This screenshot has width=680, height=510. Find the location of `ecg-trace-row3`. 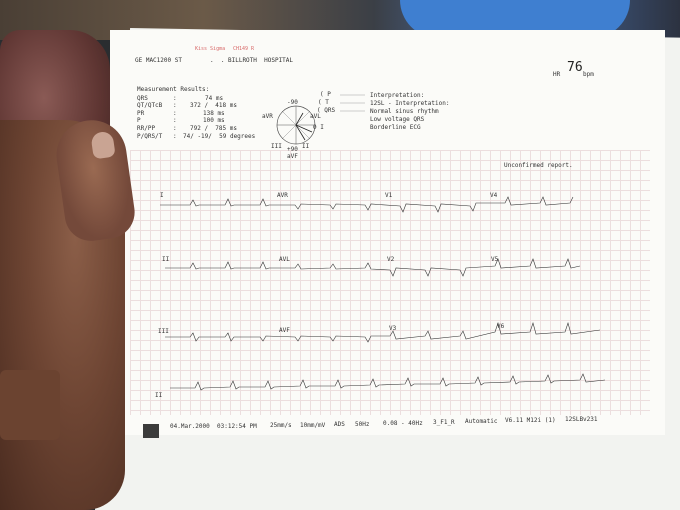

ecg-trace-row3 is located at coordinates (383, 332).